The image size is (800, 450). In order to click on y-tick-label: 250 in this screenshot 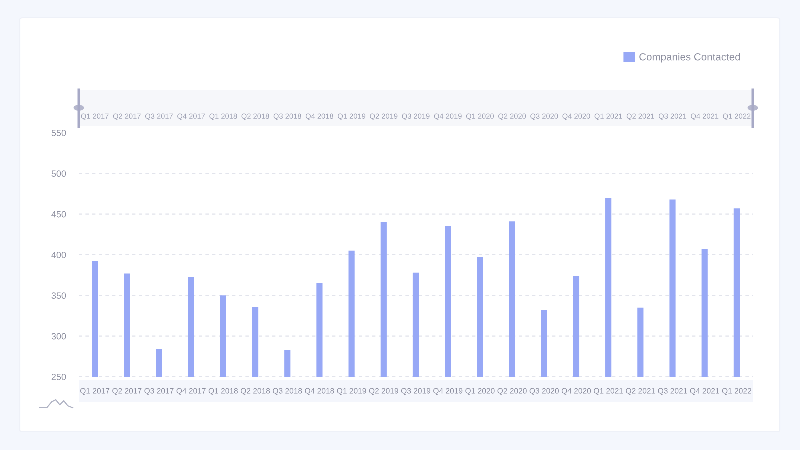, I will do `click(59, 377)`.